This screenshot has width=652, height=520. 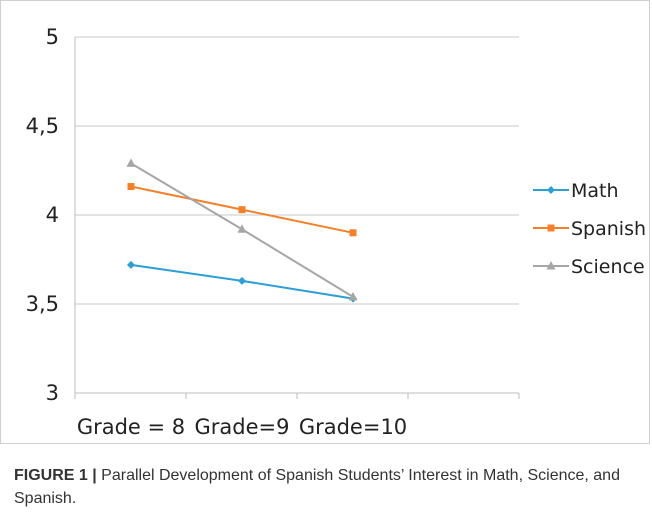 What do you see at coordinates (42, 215) in the screenshot?
I see `y-tick-labels: 5 4,5 4 3,5 3` at bounding box center [42, 215].